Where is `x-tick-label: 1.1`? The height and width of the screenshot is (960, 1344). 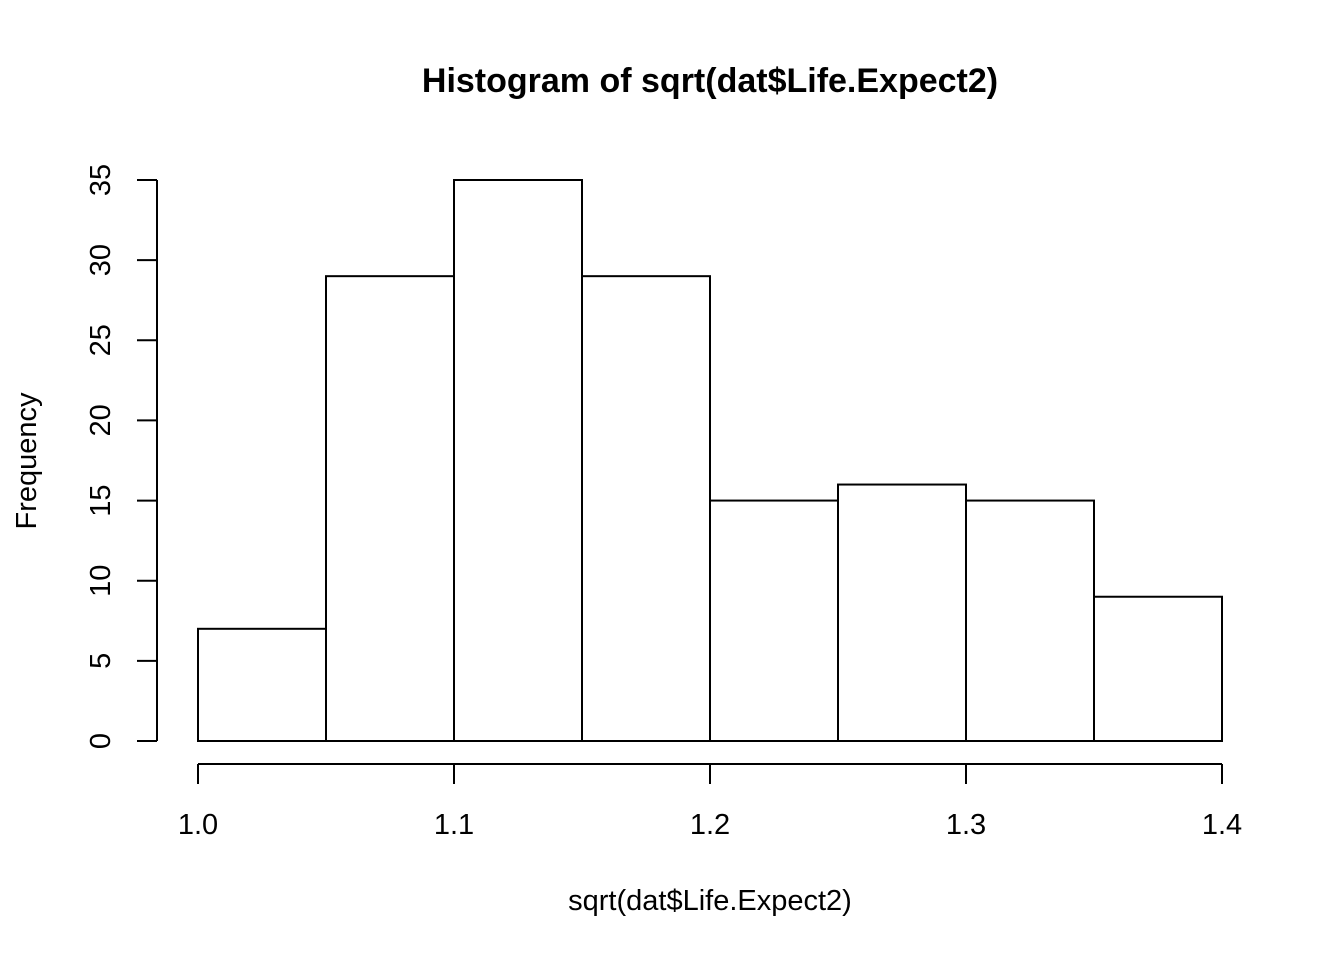 x-tick-label: 1.1 is located at coordinates (454, 825).